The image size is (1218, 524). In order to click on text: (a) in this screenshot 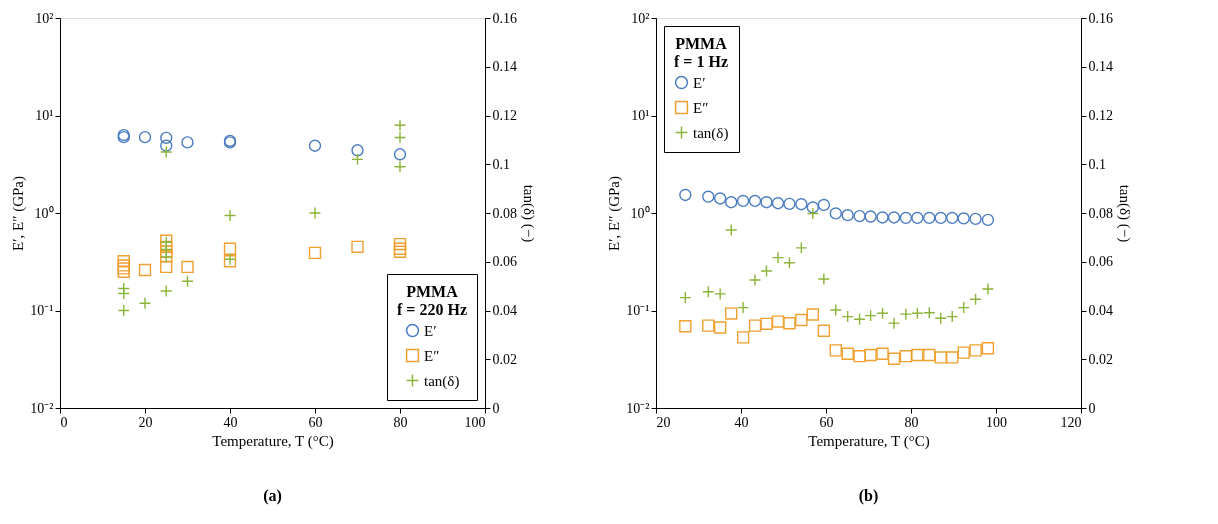, I will do `click(272, 496)`.